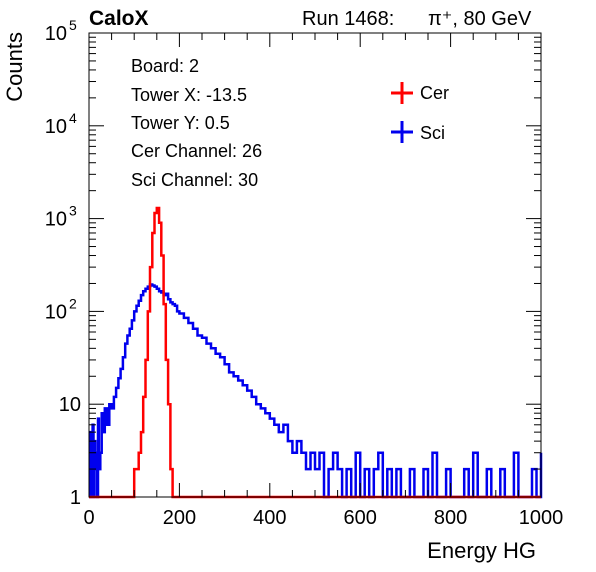 The width and height of the screenshot is (596, 572). I want to click on experiment-label: CaloX, so click(119, 18).